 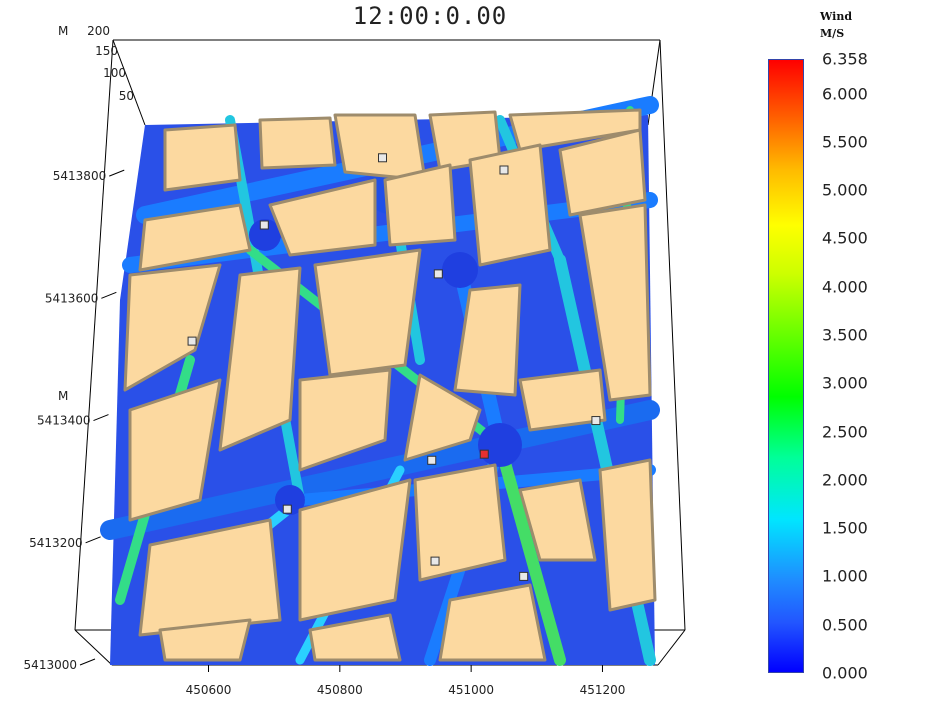 What do you see at coordinates (845, 480) in the screenshot?
I see `colorbar-tick-label: 2.000` at bounding box center [845, 480].